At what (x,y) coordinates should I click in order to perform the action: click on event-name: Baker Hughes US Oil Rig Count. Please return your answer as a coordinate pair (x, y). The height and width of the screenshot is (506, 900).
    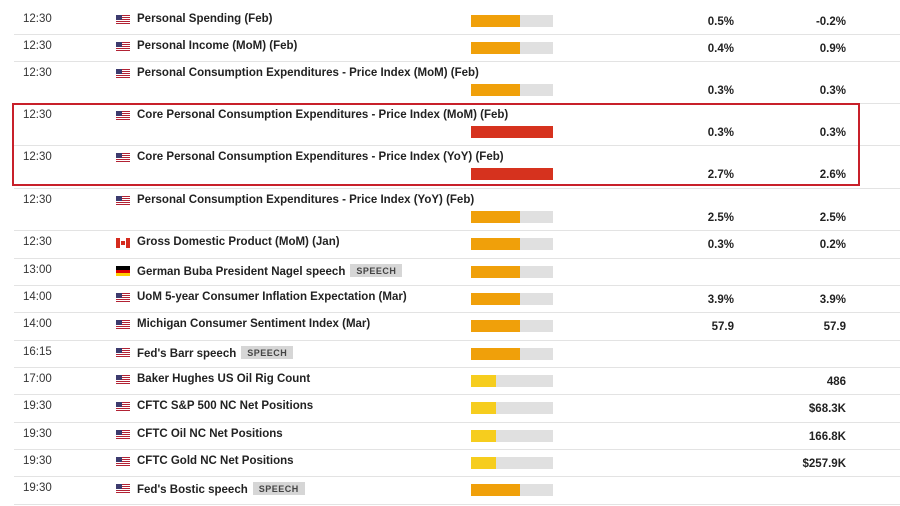
    Looking at the image, I should click on (224, 379).